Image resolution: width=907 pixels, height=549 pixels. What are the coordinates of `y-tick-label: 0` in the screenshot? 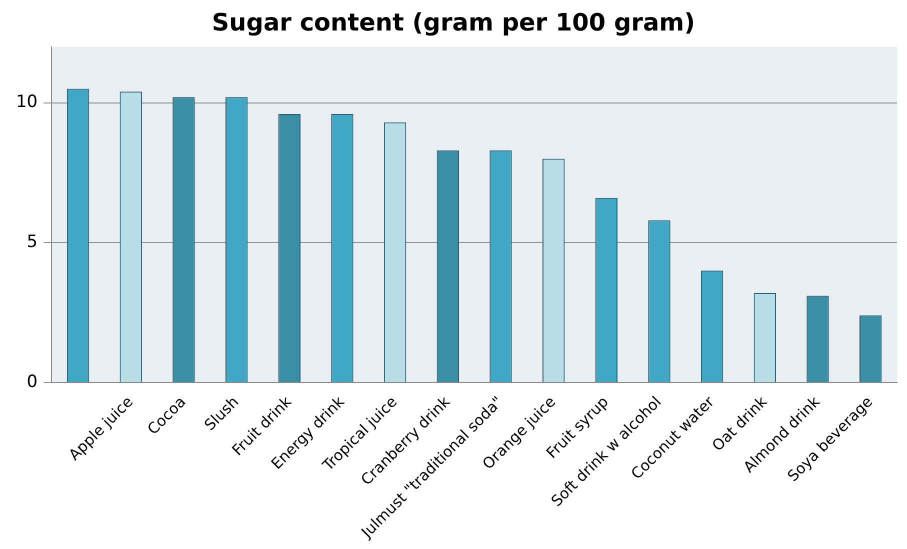 It's located at (32, 382).